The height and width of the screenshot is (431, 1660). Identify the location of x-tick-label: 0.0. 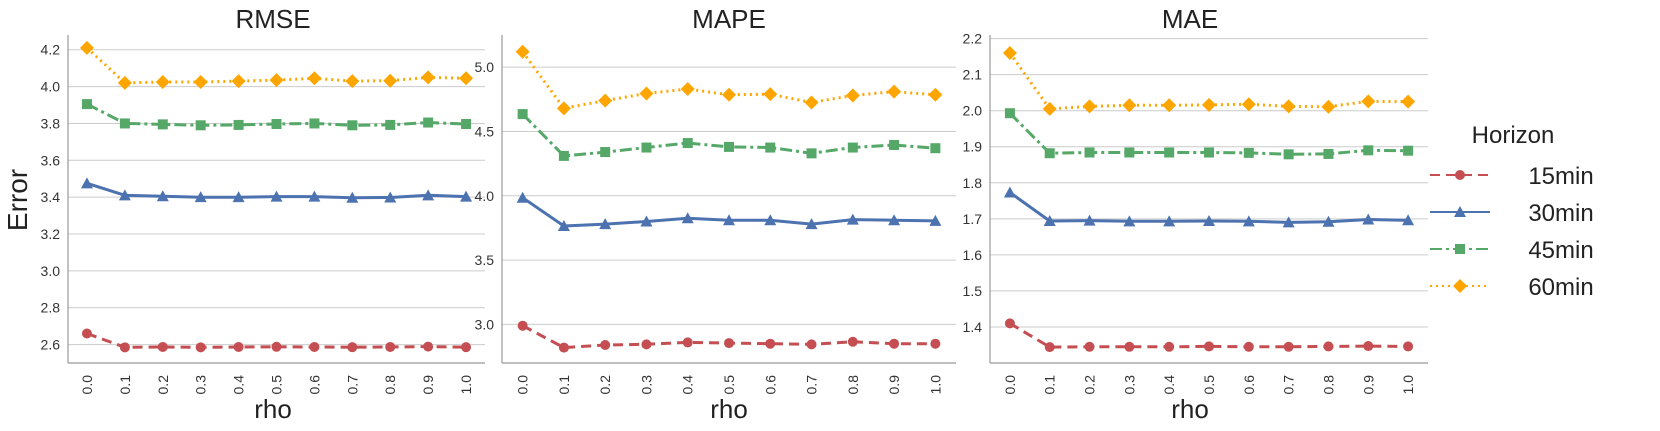
(523, 385).